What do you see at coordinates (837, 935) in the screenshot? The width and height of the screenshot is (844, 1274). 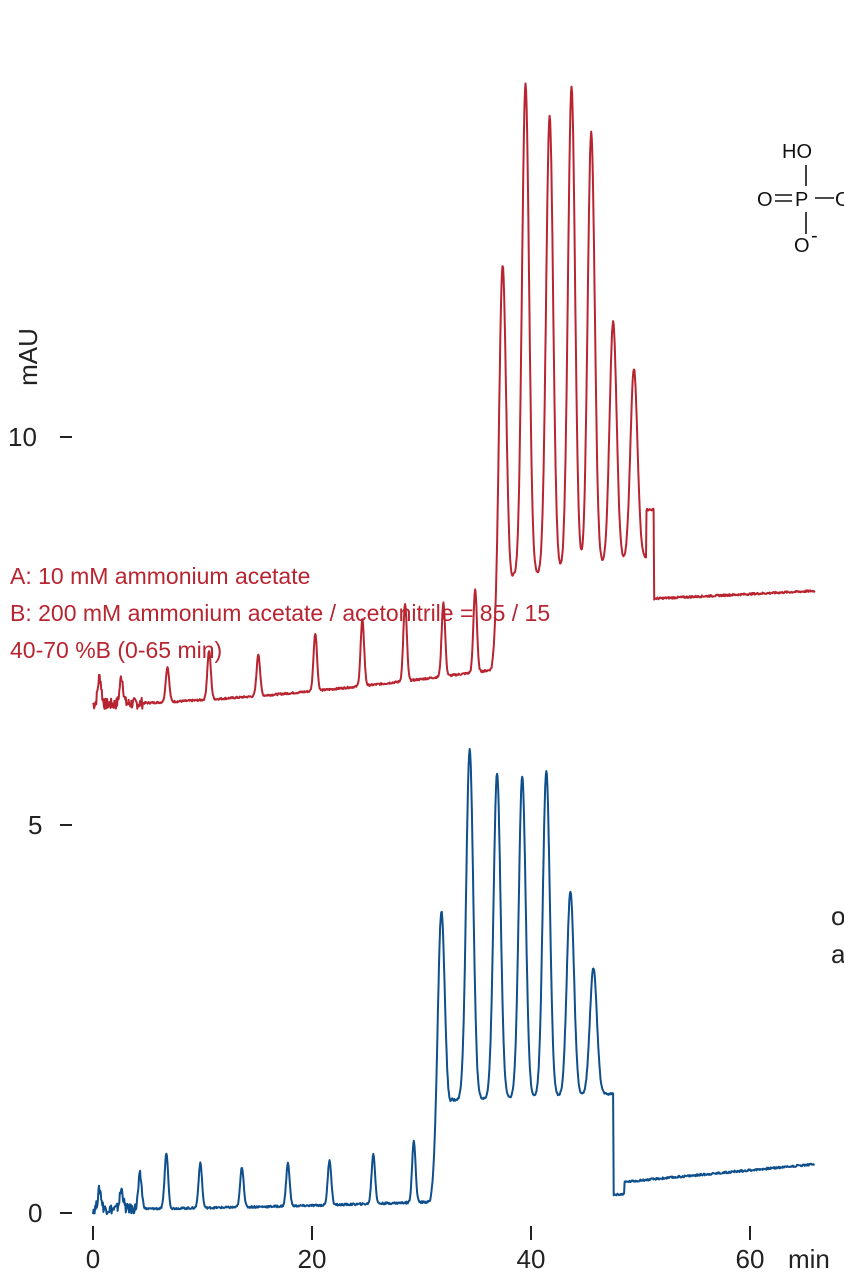 I see `right-clipped-text: o a` at bounding box center [837, 935].